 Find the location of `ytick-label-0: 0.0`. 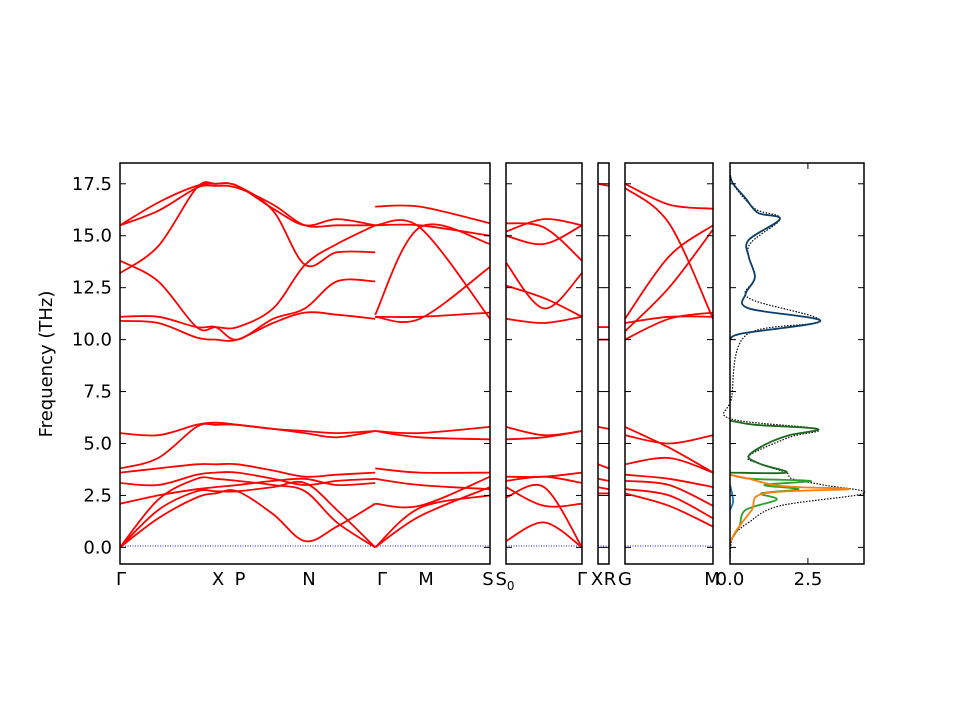

ytick-label-0: 0.0 is located at coordinates (97, 547).